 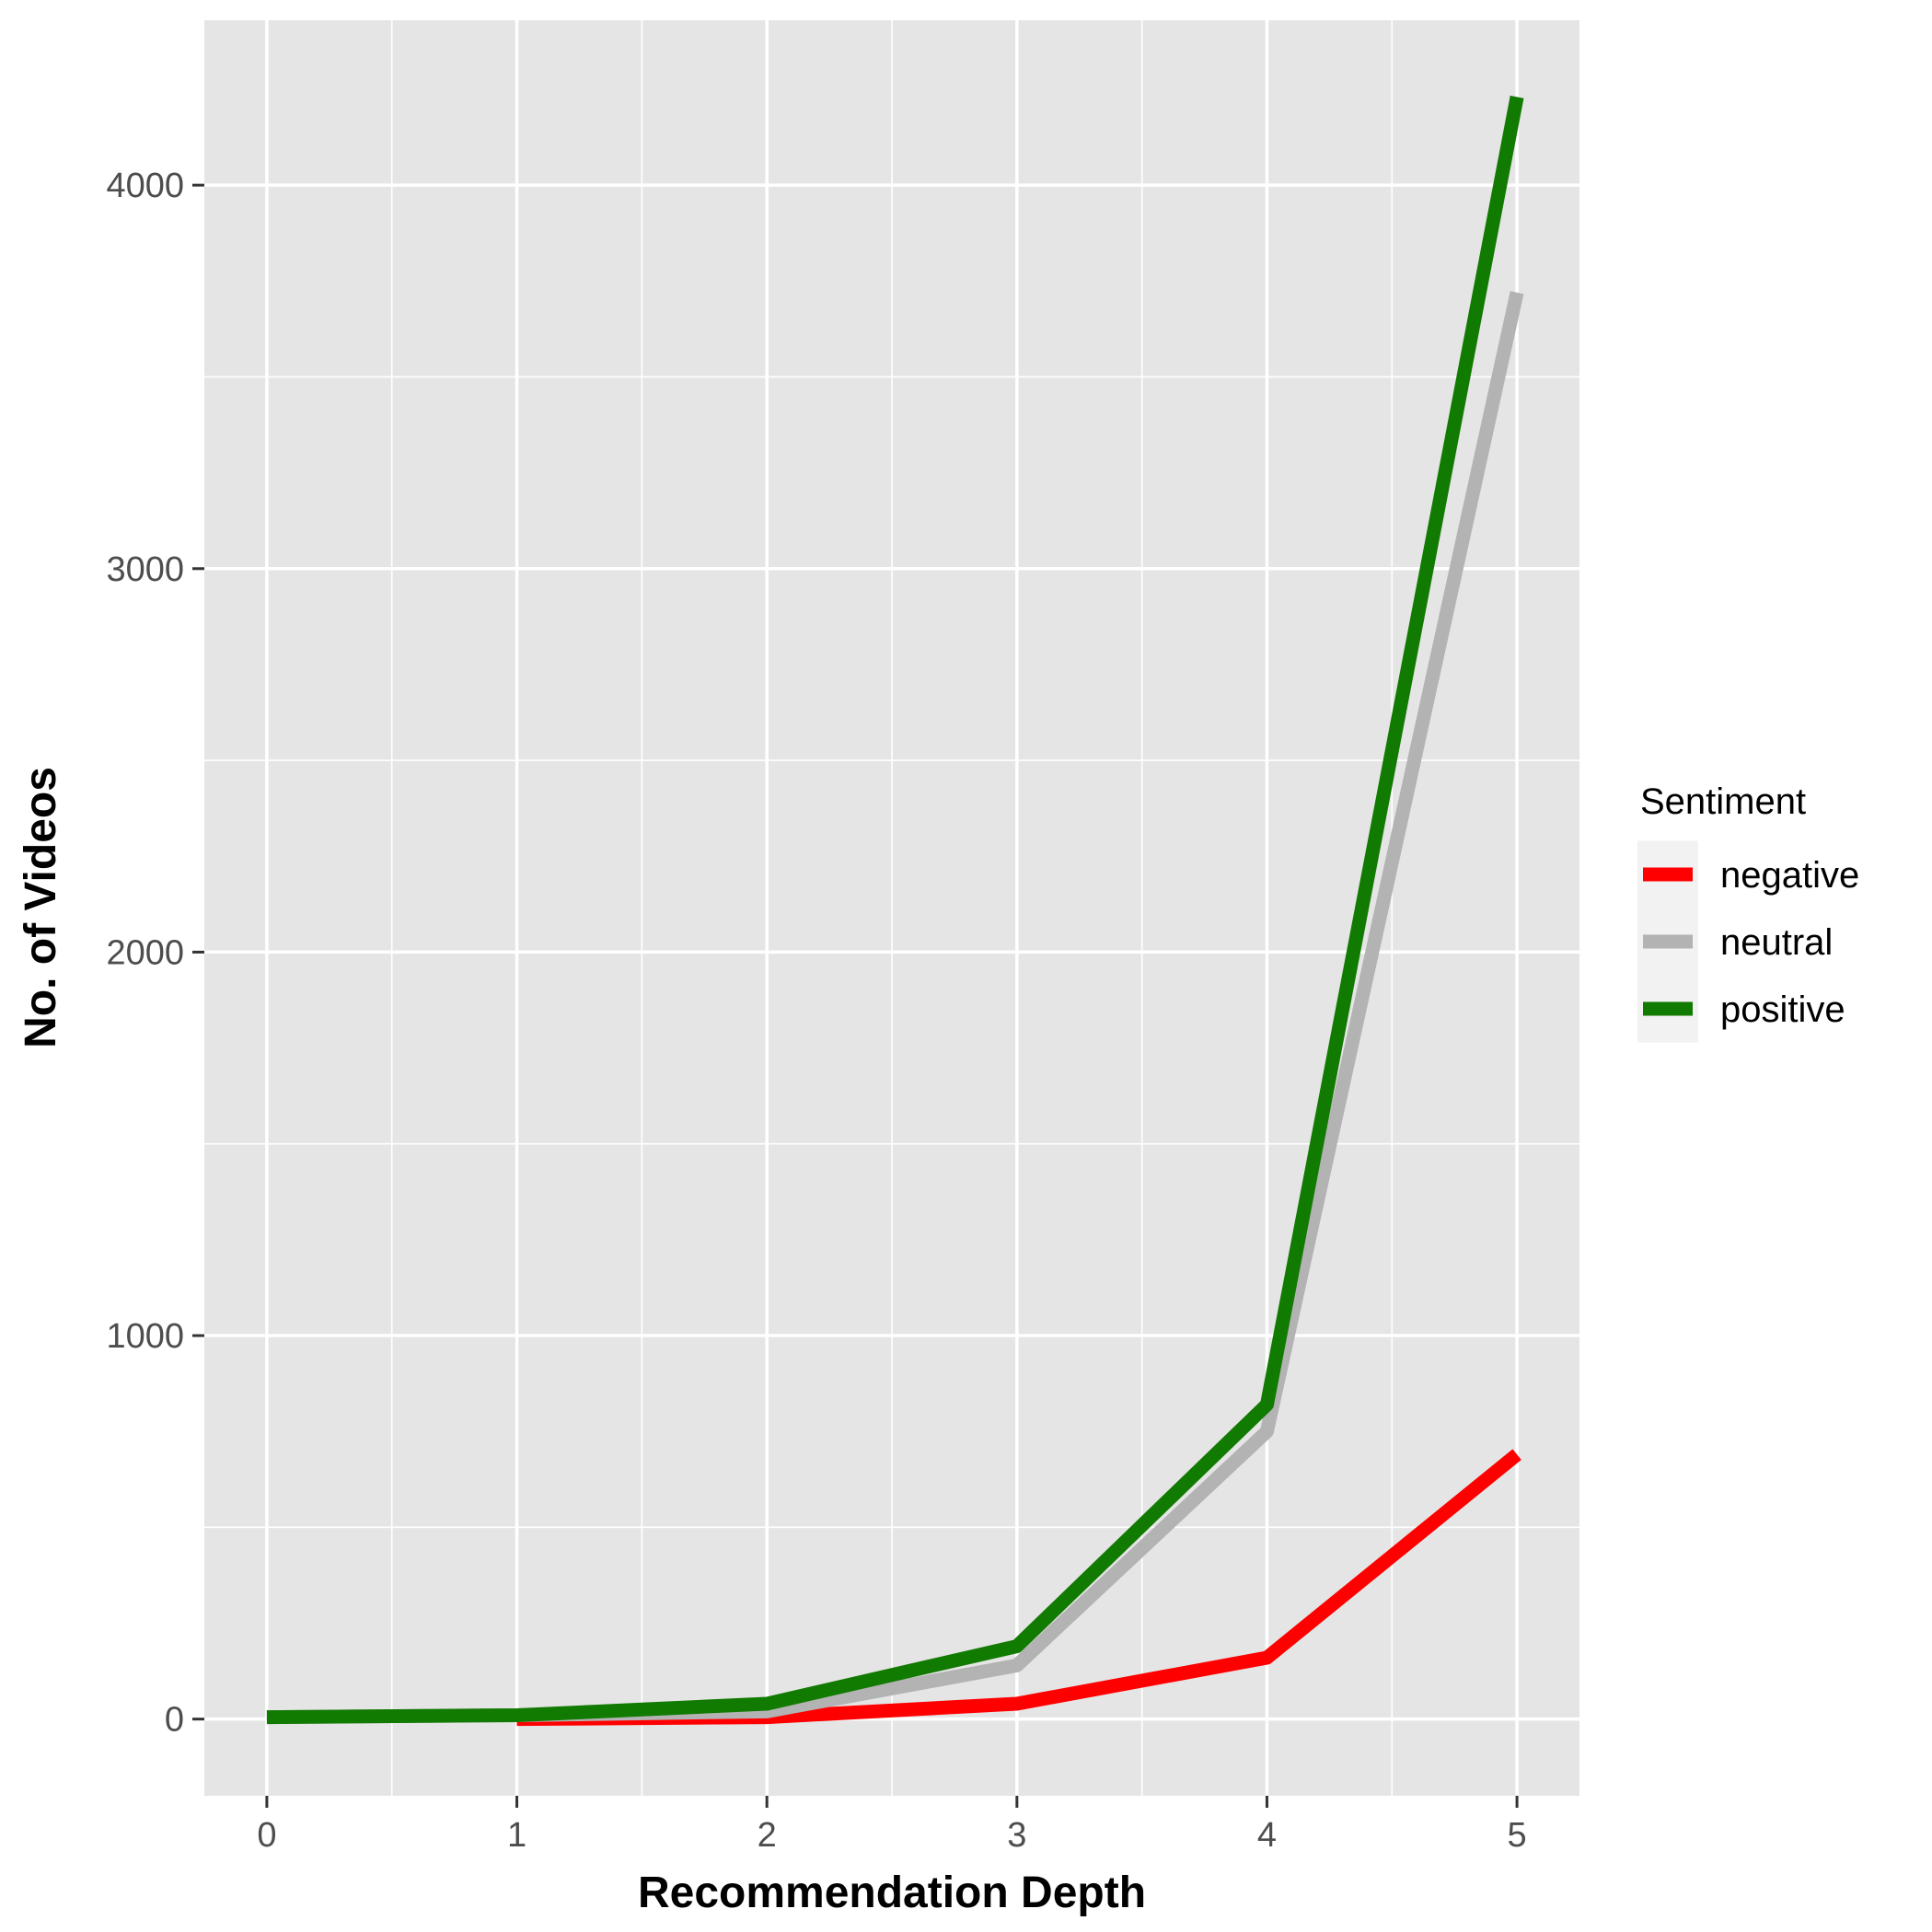 What do you see at coordinates (768, 1836) in the screenshot?
I see `x-tick-label: 2` at bounding box center [768, 1836].